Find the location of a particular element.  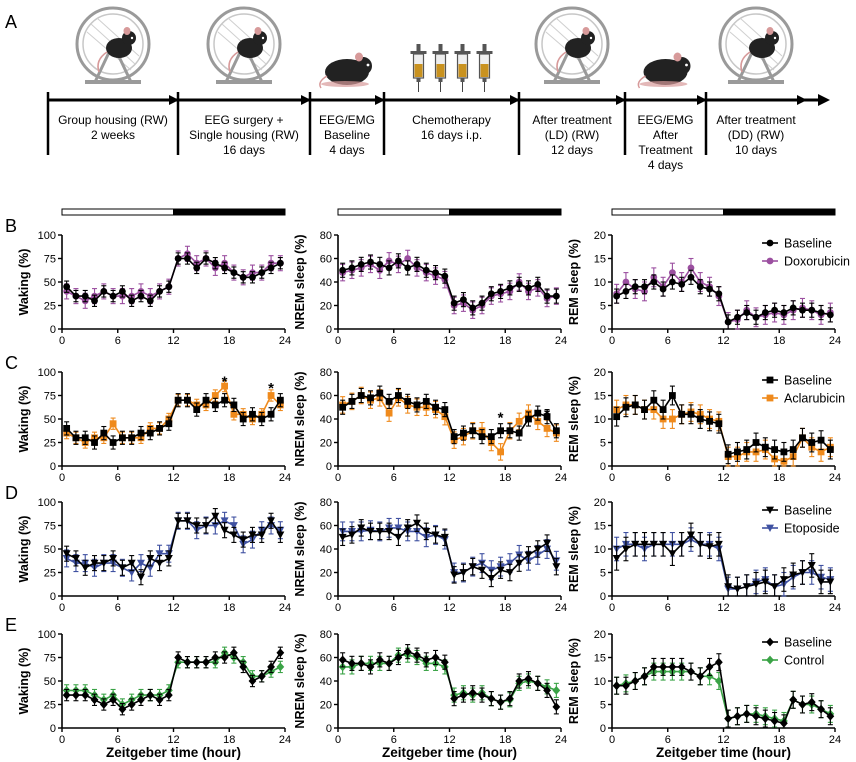

running-wheel-mouse-icon is located at coordinates (756, 45).